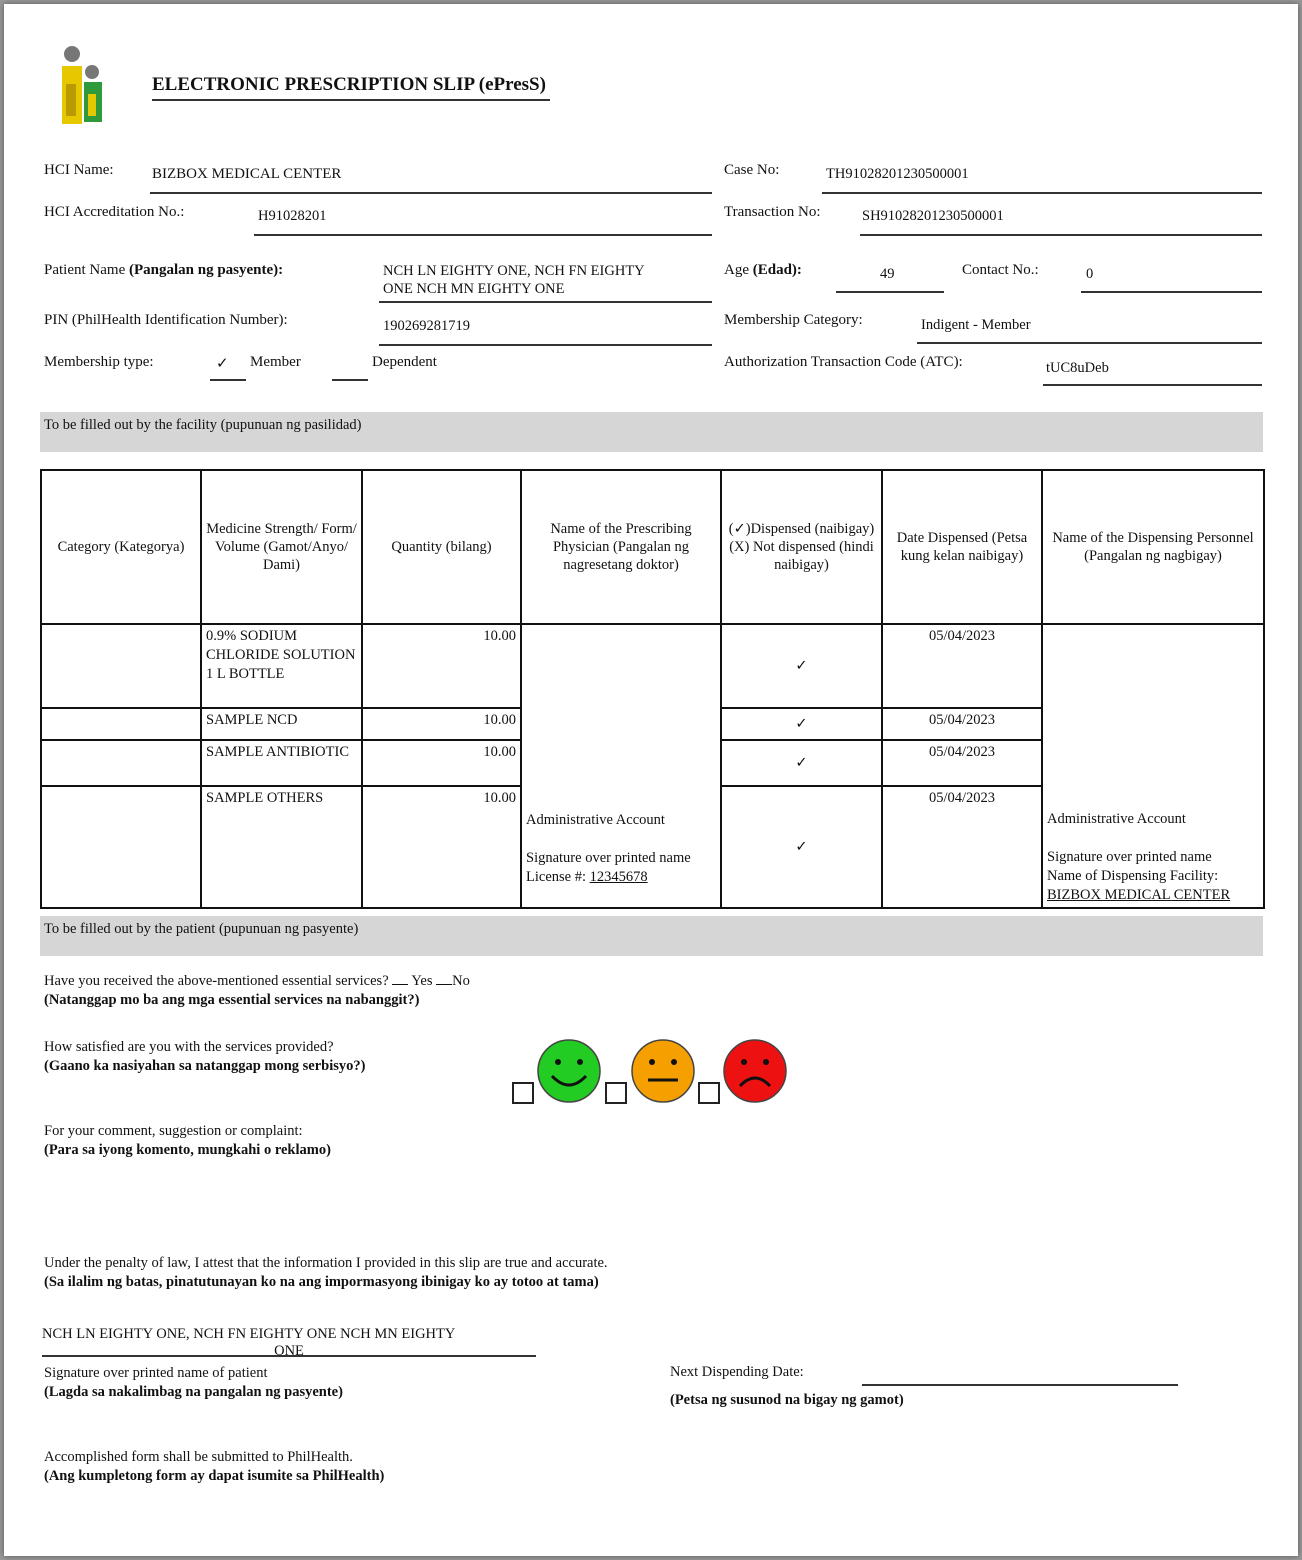  I want to click on physician-license: License #: 12345678, so click(587, 877).